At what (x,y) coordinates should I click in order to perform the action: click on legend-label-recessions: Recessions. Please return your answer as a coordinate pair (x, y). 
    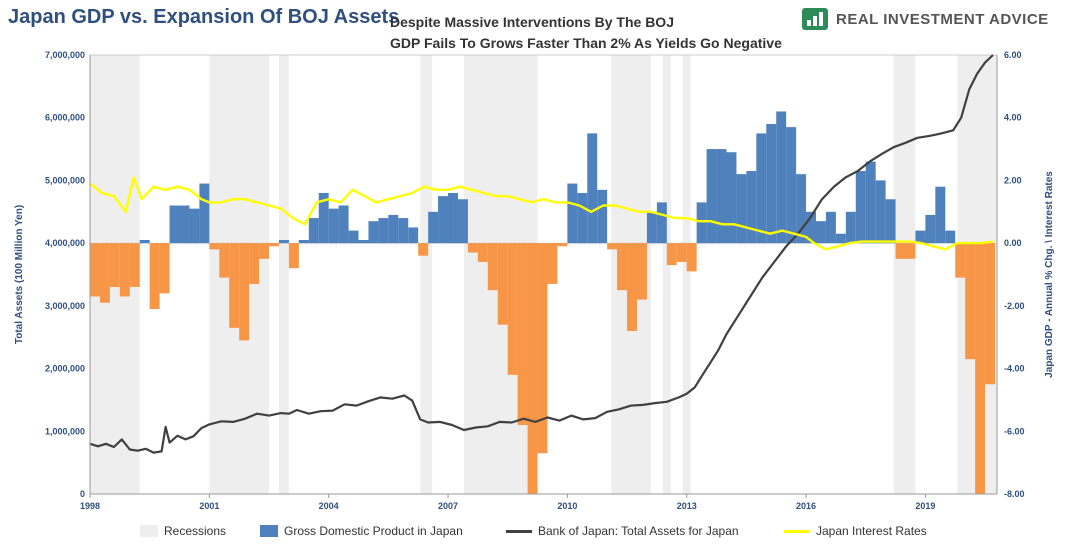
    Looking at the image, I should click on (195, 531).